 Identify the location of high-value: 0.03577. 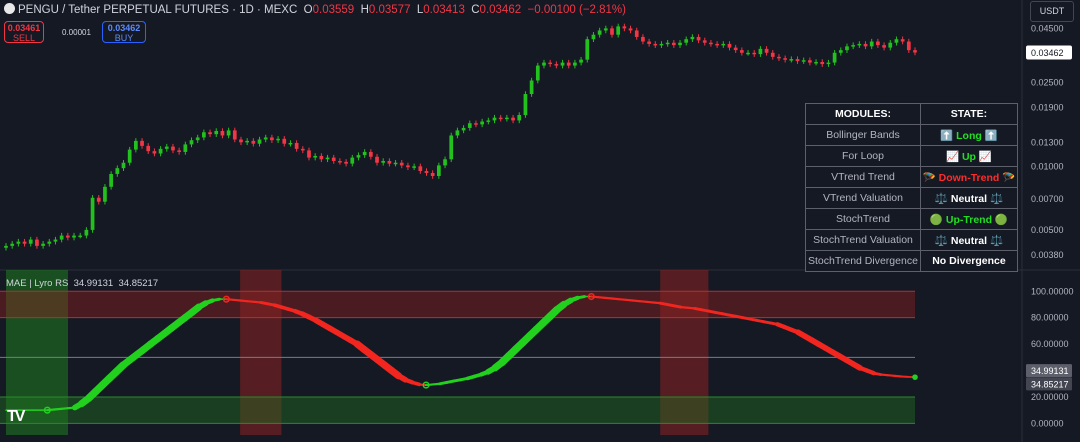
(389, 10).